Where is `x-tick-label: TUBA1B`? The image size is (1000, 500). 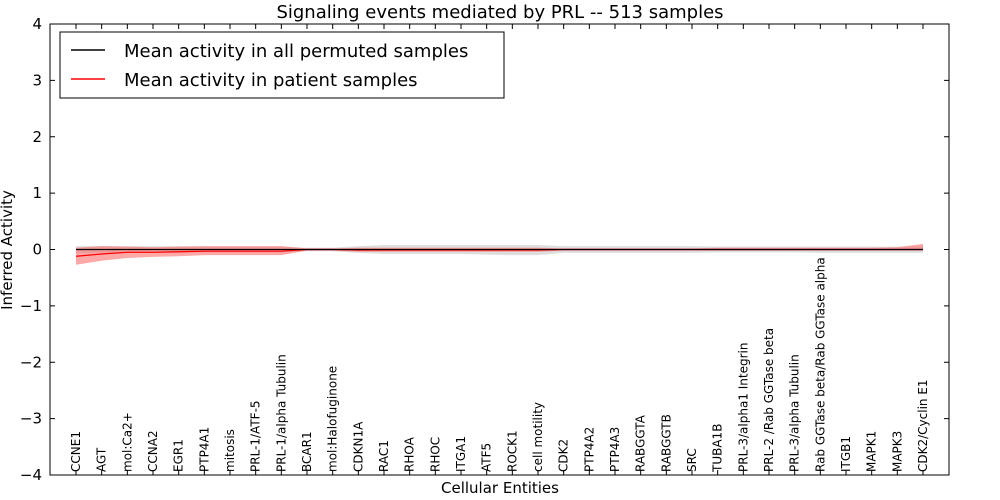
x-tick-label: TUBA1B is located at coordinates (718, 448).